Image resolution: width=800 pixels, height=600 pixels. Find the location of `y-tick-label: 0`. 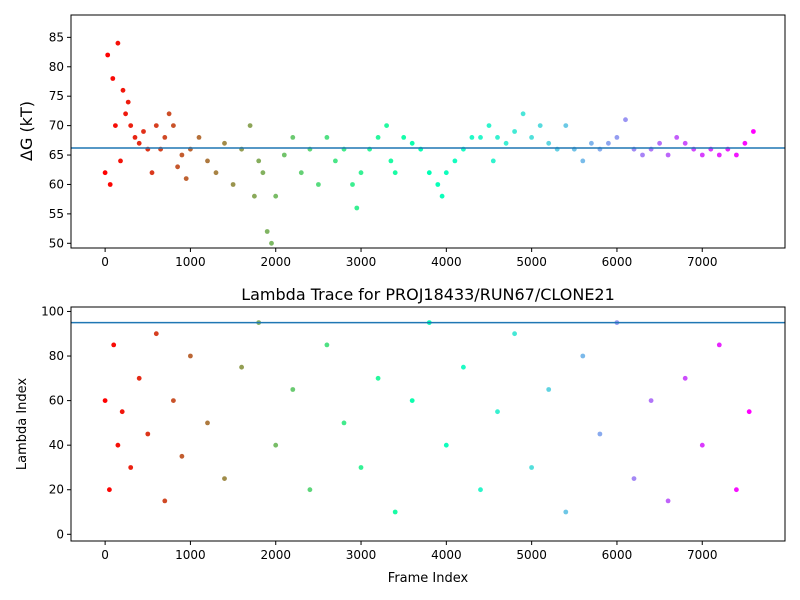

y-tick-label: 0 is located at coordinates (60, 534).